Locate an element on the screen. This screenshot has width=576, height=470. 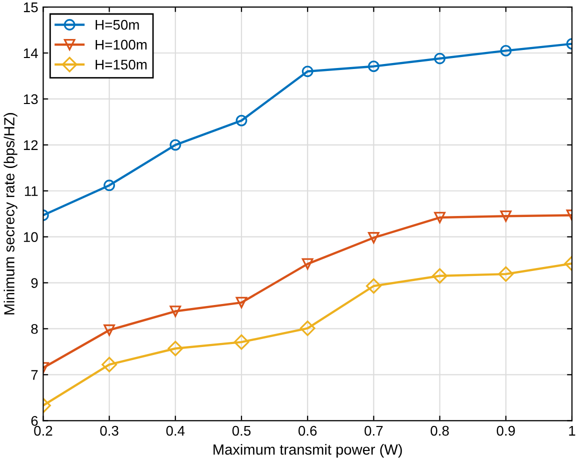
x-tick-label: 0.5 is located at coordinates (241, 431).